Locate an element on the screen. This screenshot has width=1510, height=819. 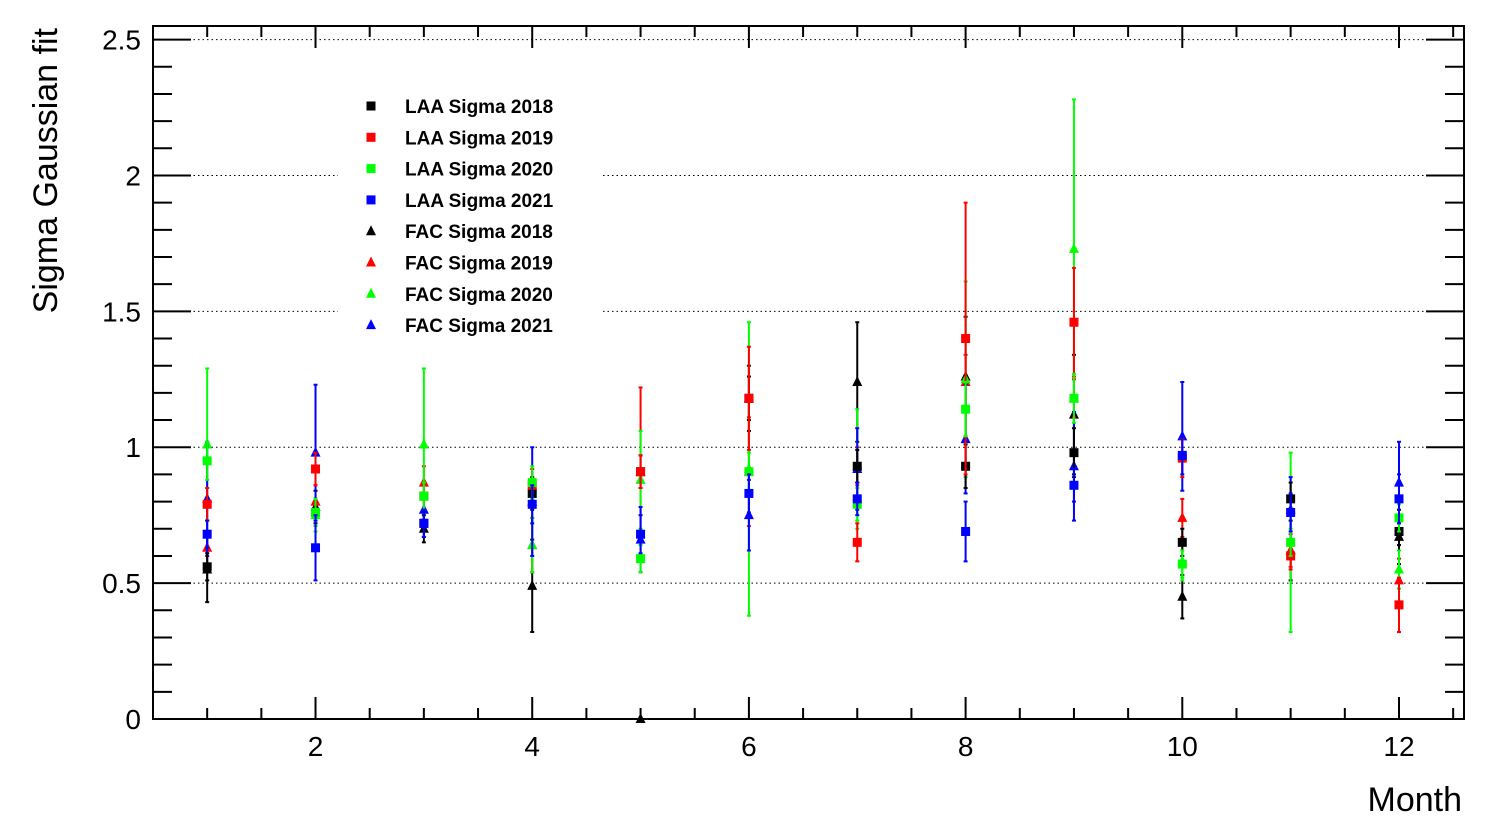
legend-label: LAA Sigma 2019 is located at coordinates (479, 138).